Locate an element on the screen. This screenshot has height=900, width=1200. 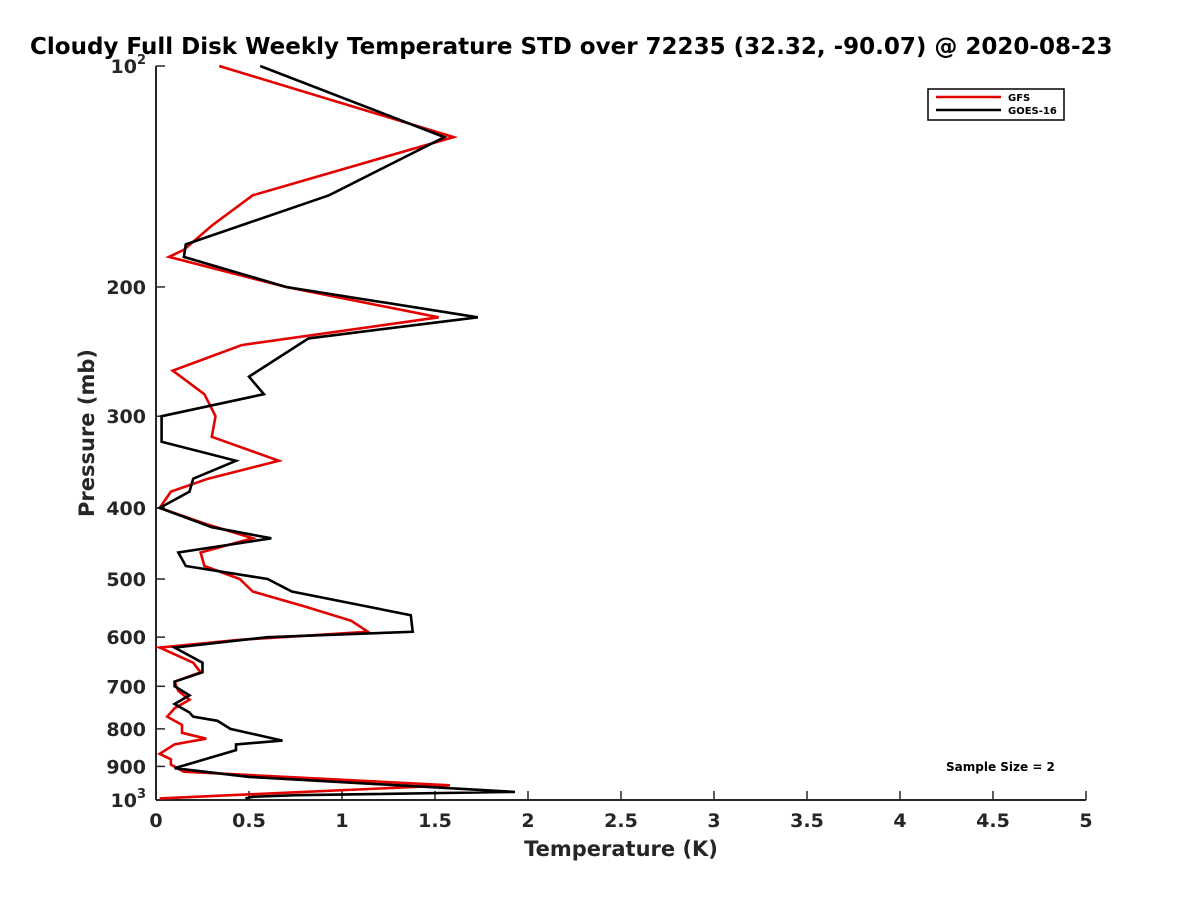
y-tick-label: 600 is located at coordinates (126, 638).